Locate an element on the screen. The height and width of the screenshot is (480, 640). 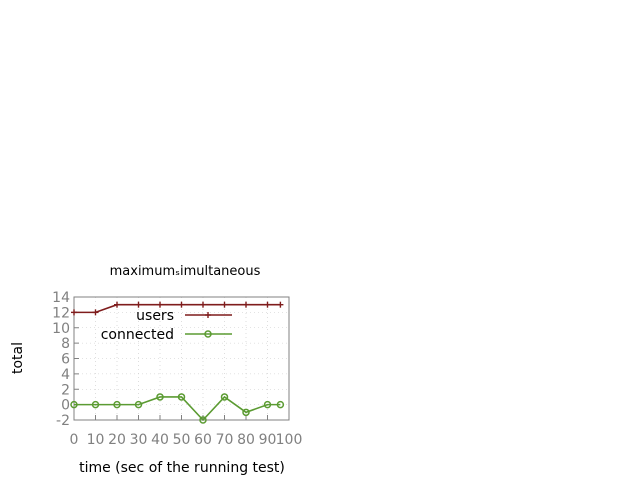
x-tick-label: 30 is located at coordinates (139, 440).